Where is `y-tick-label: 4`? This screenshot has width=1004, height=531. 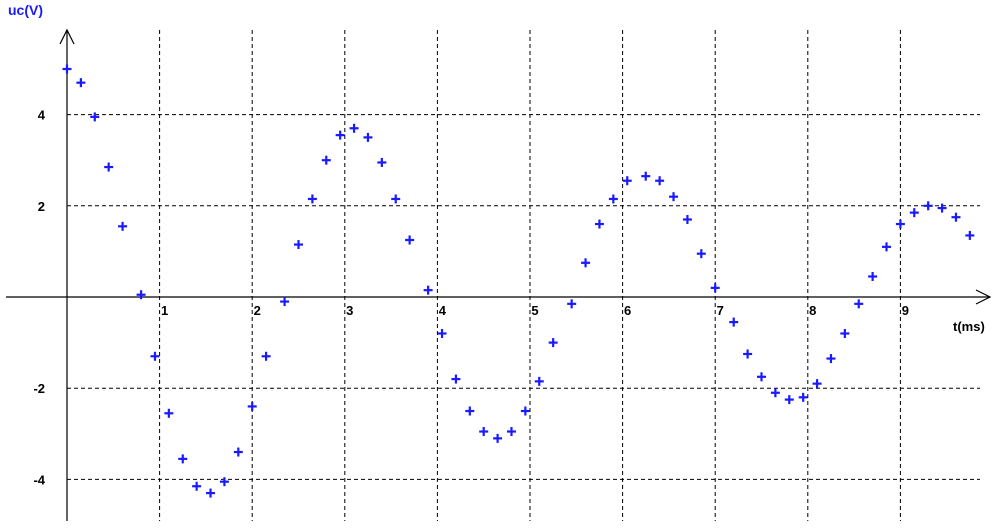
y-tick-label: 4 is located at coordinates (42, 115).